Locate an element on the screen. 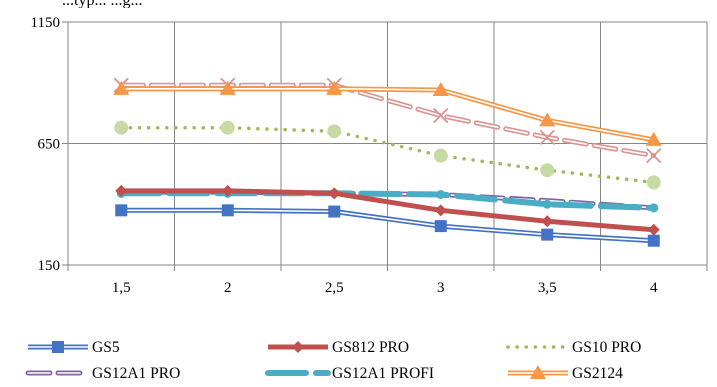  legend-label: GS812 PRO is located at coordinates (370, 347).